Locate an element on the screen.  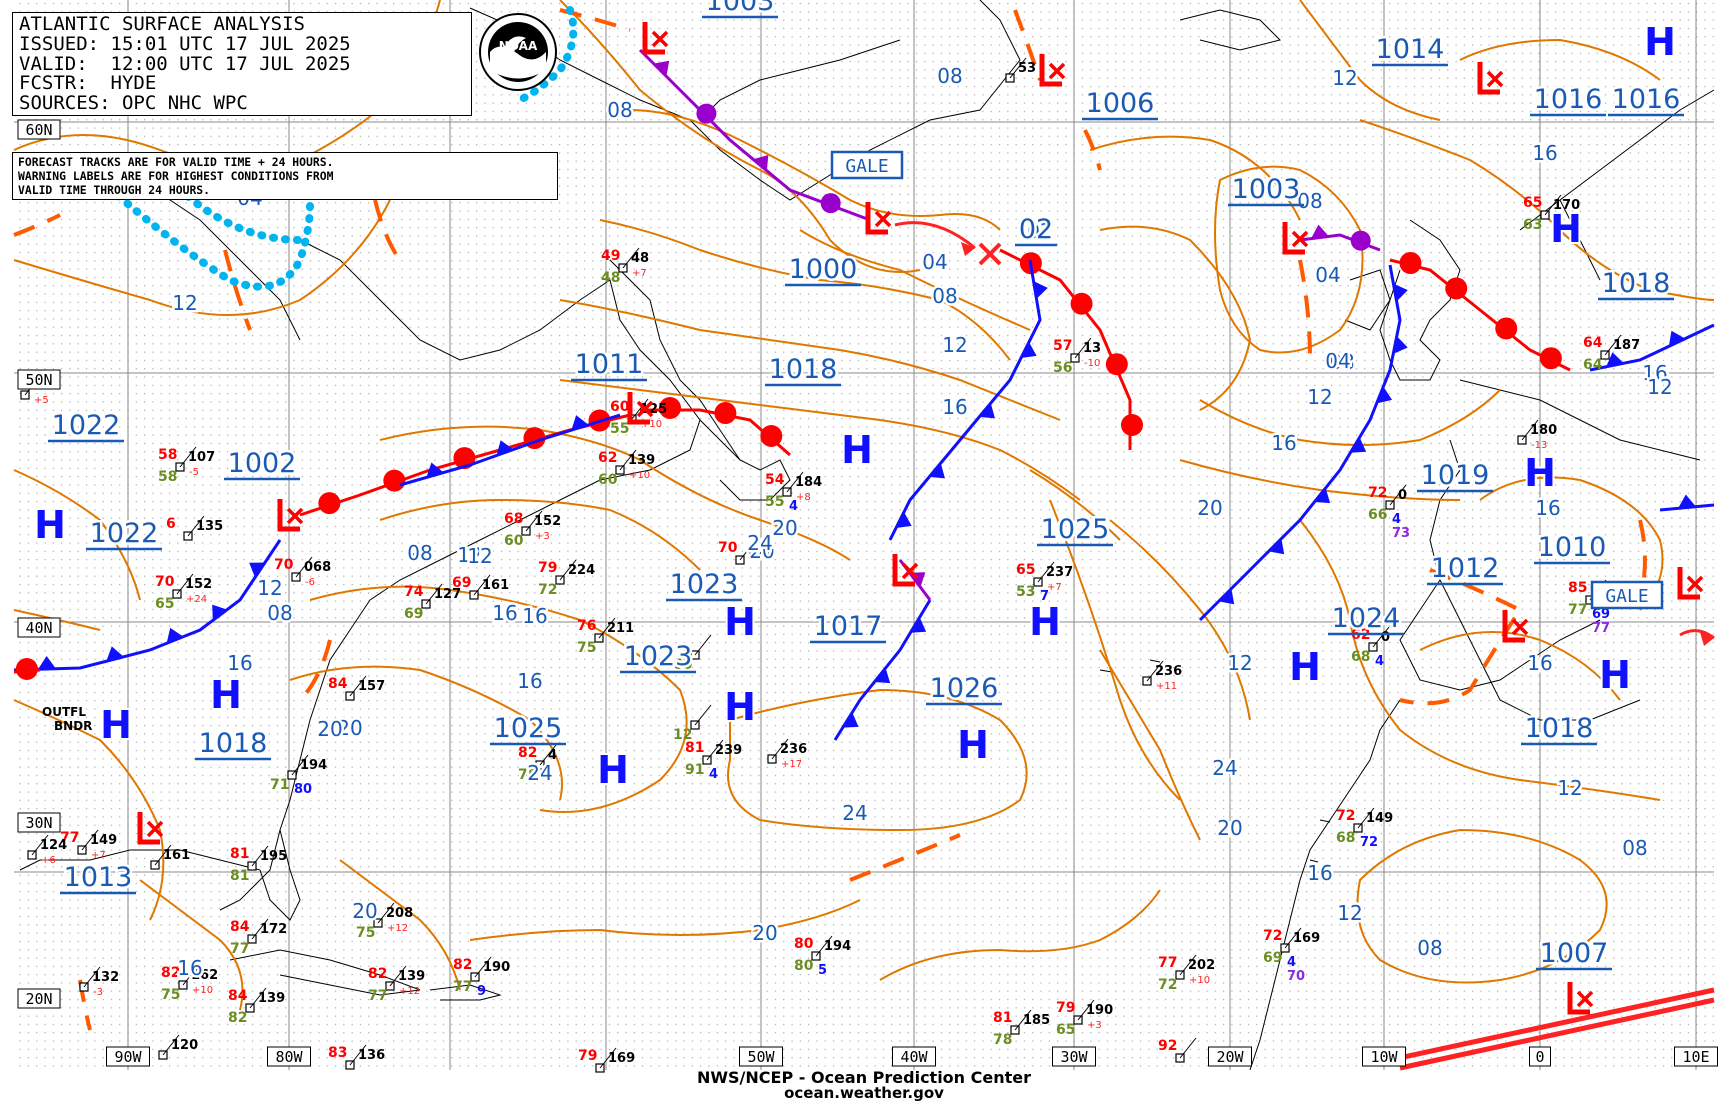
gale-warning-box is located at coordinates (867, 165).